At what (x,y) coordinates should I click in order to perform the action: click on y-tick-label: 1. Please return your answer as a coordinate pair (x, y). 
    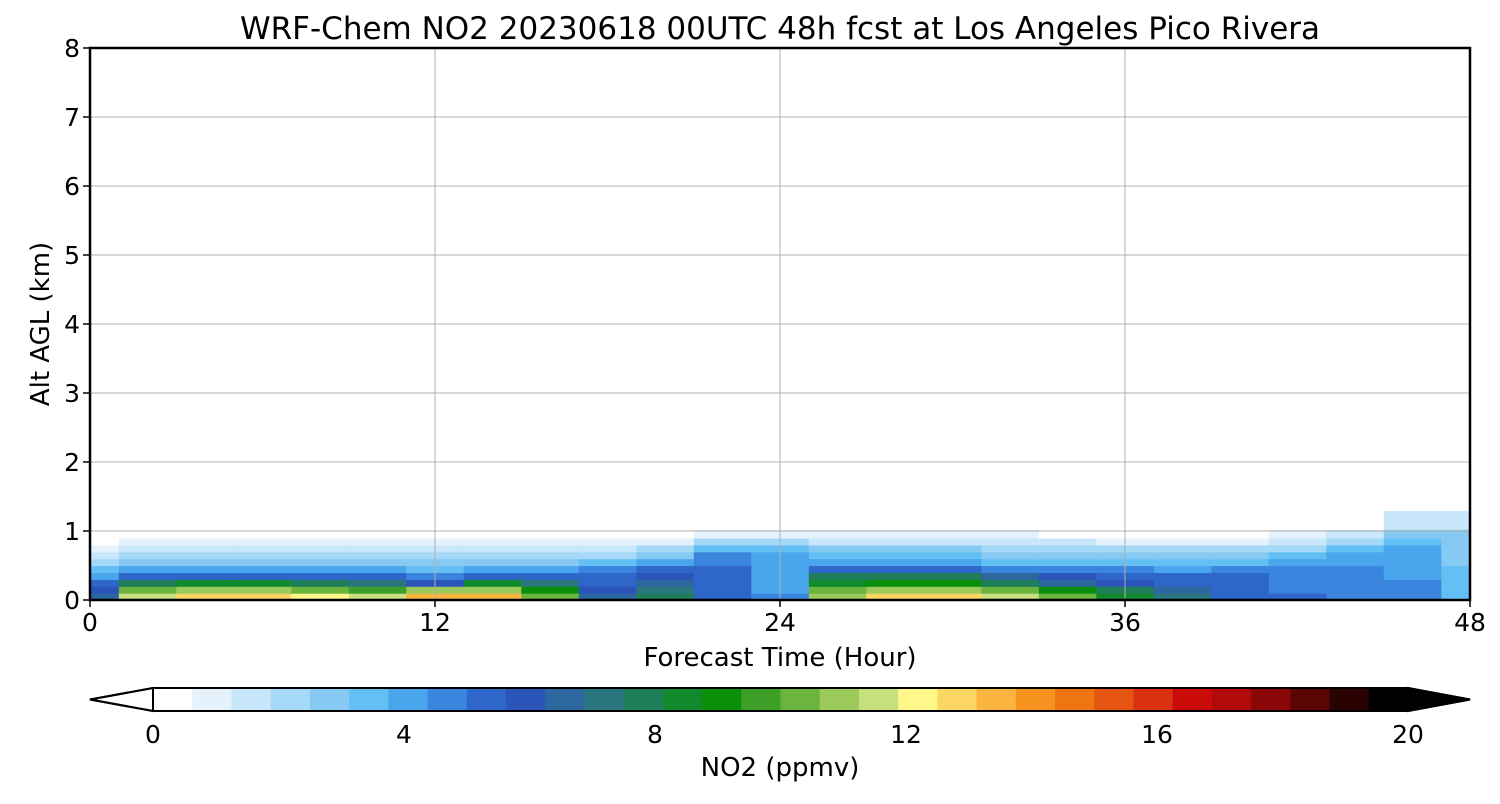
    Looking at the image, I should click on (72, 531).